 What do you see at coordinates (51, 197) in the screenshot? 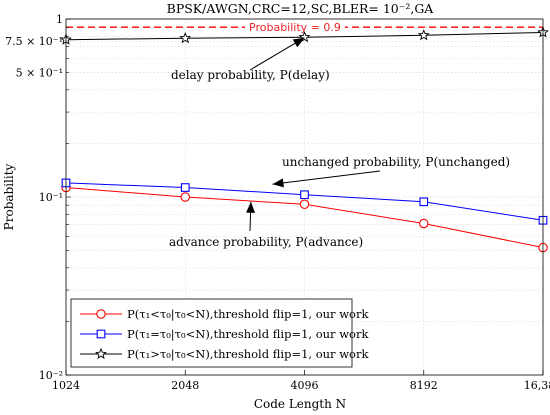
I see `y-tick-label: 10⁻¹` at bounding box center [51, 197].